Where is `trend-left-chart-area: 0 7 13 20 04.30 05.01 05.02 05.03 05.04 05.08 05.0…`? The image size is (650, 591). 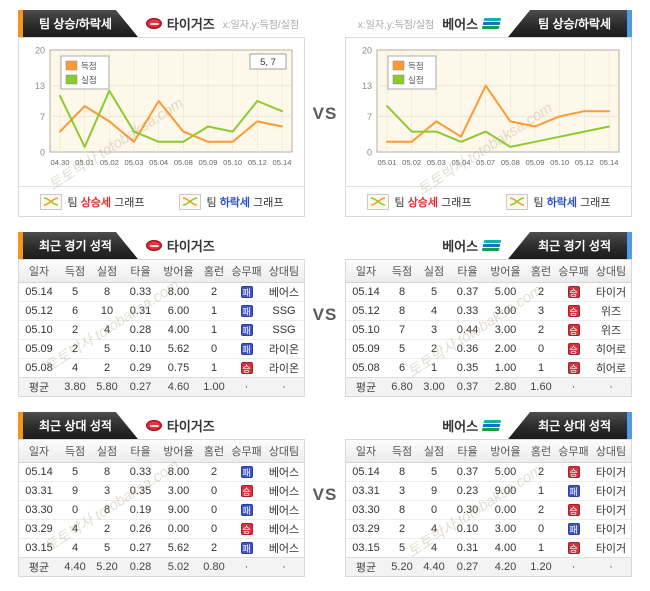
trend-left-chart-area: 0 7 13 20 04.30 05.01 05.02 05.03 05.04 05.08 05.0… is located at coordinates (161, 112).